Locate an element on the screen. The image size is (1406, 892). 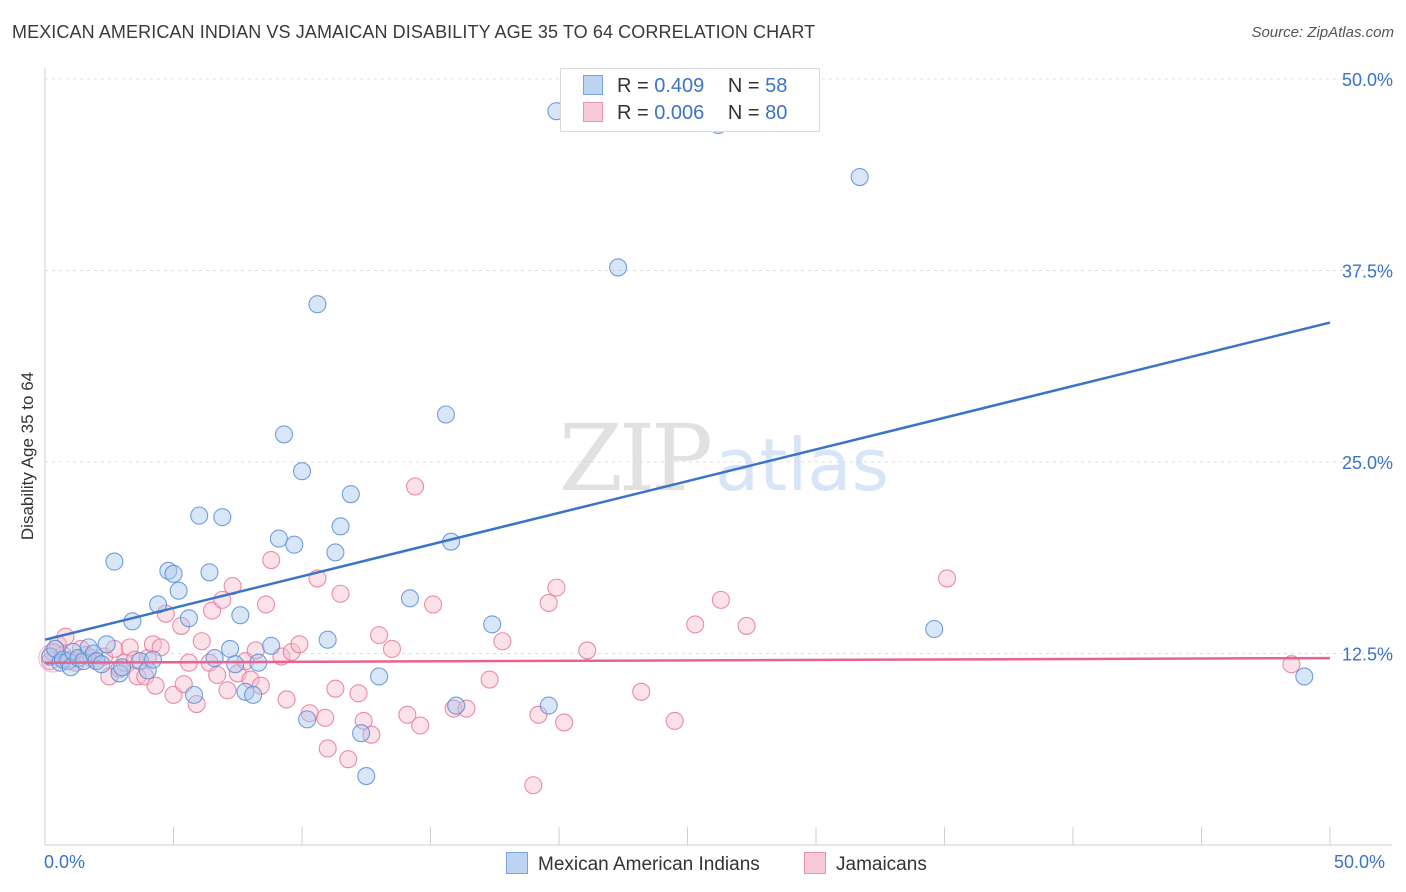
legend-item-mexican-american-indians: Mexican American Indians is located at coordinates (633, 864).